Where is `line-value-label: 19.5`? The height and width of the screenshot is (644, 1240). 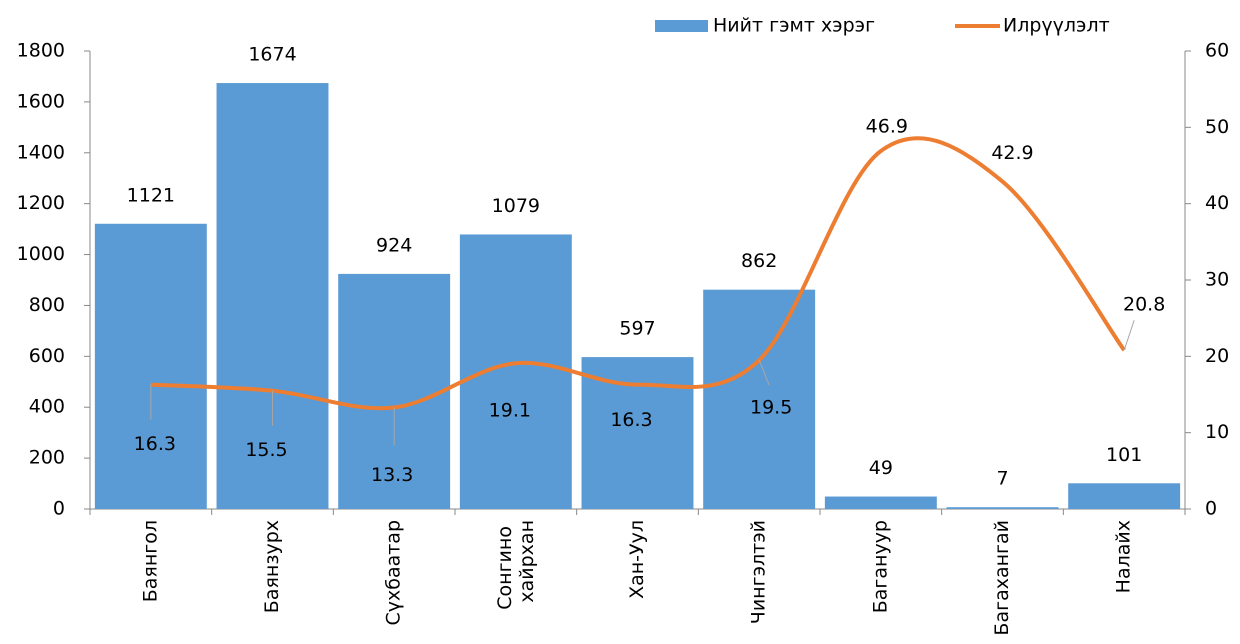
line-value-label: 19.5 is located at coordinates (771, 408).